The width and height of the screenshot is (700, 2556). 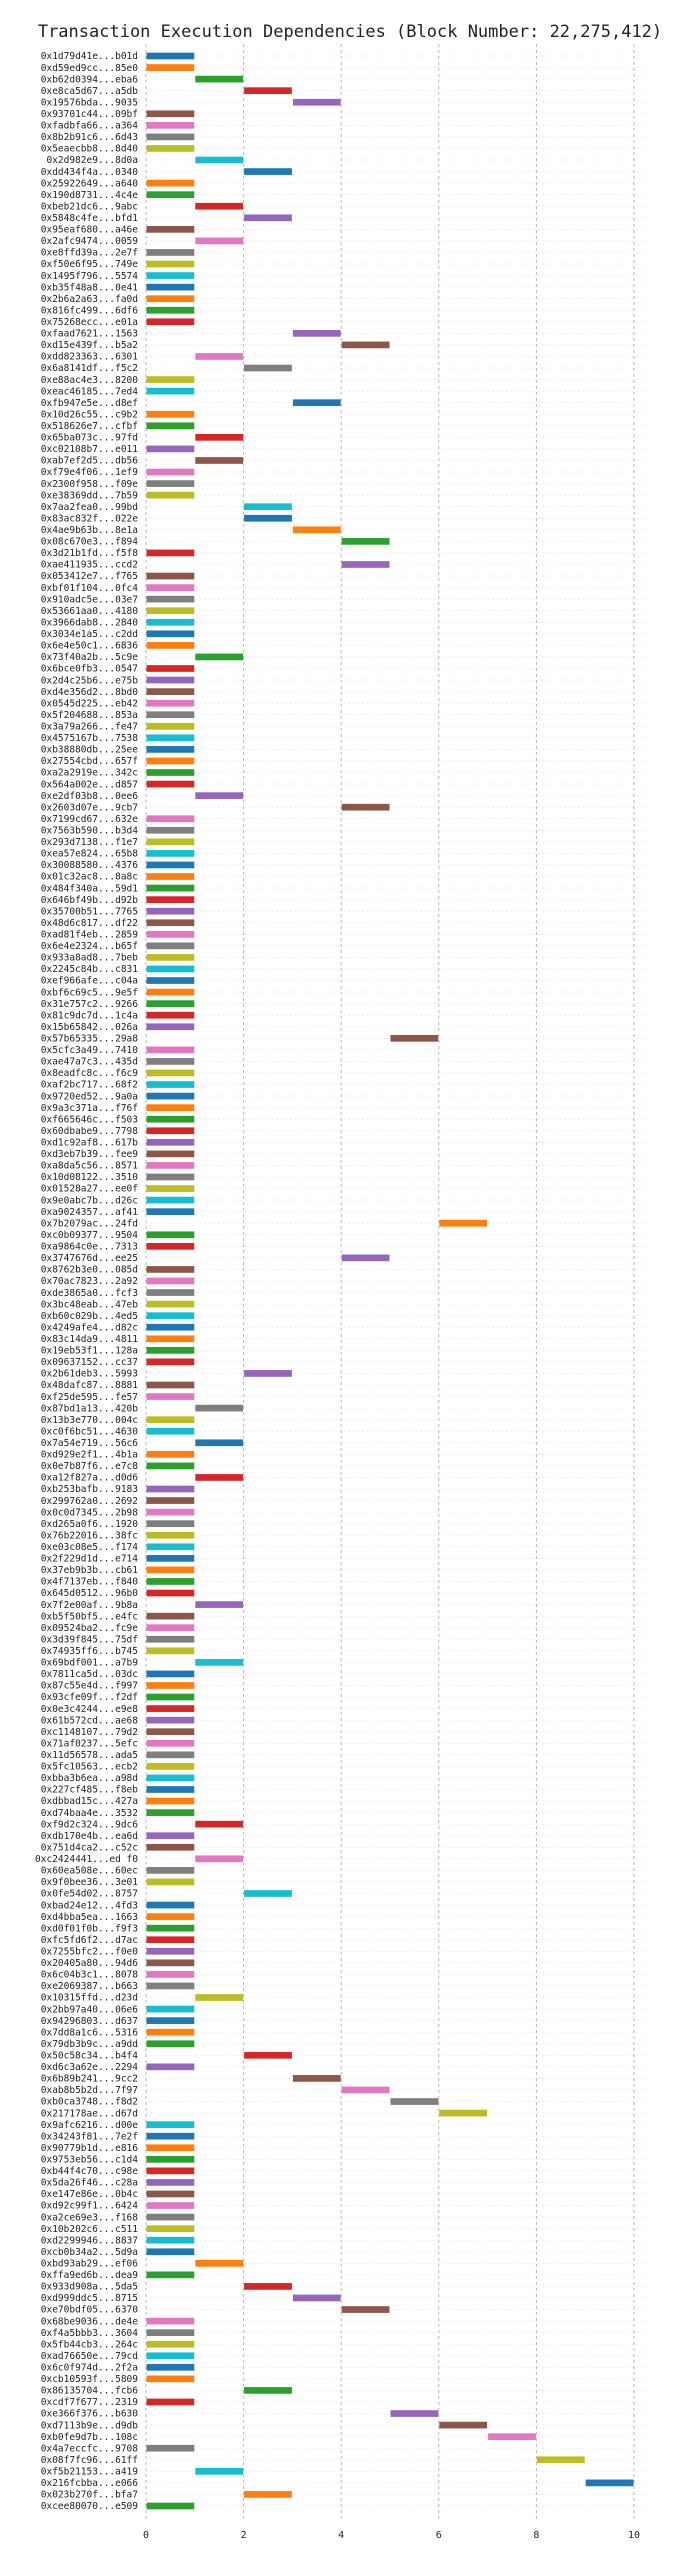 I want to click on y-tick-label: 0x6bce0fb3...0547, so click(x=89, y=669).